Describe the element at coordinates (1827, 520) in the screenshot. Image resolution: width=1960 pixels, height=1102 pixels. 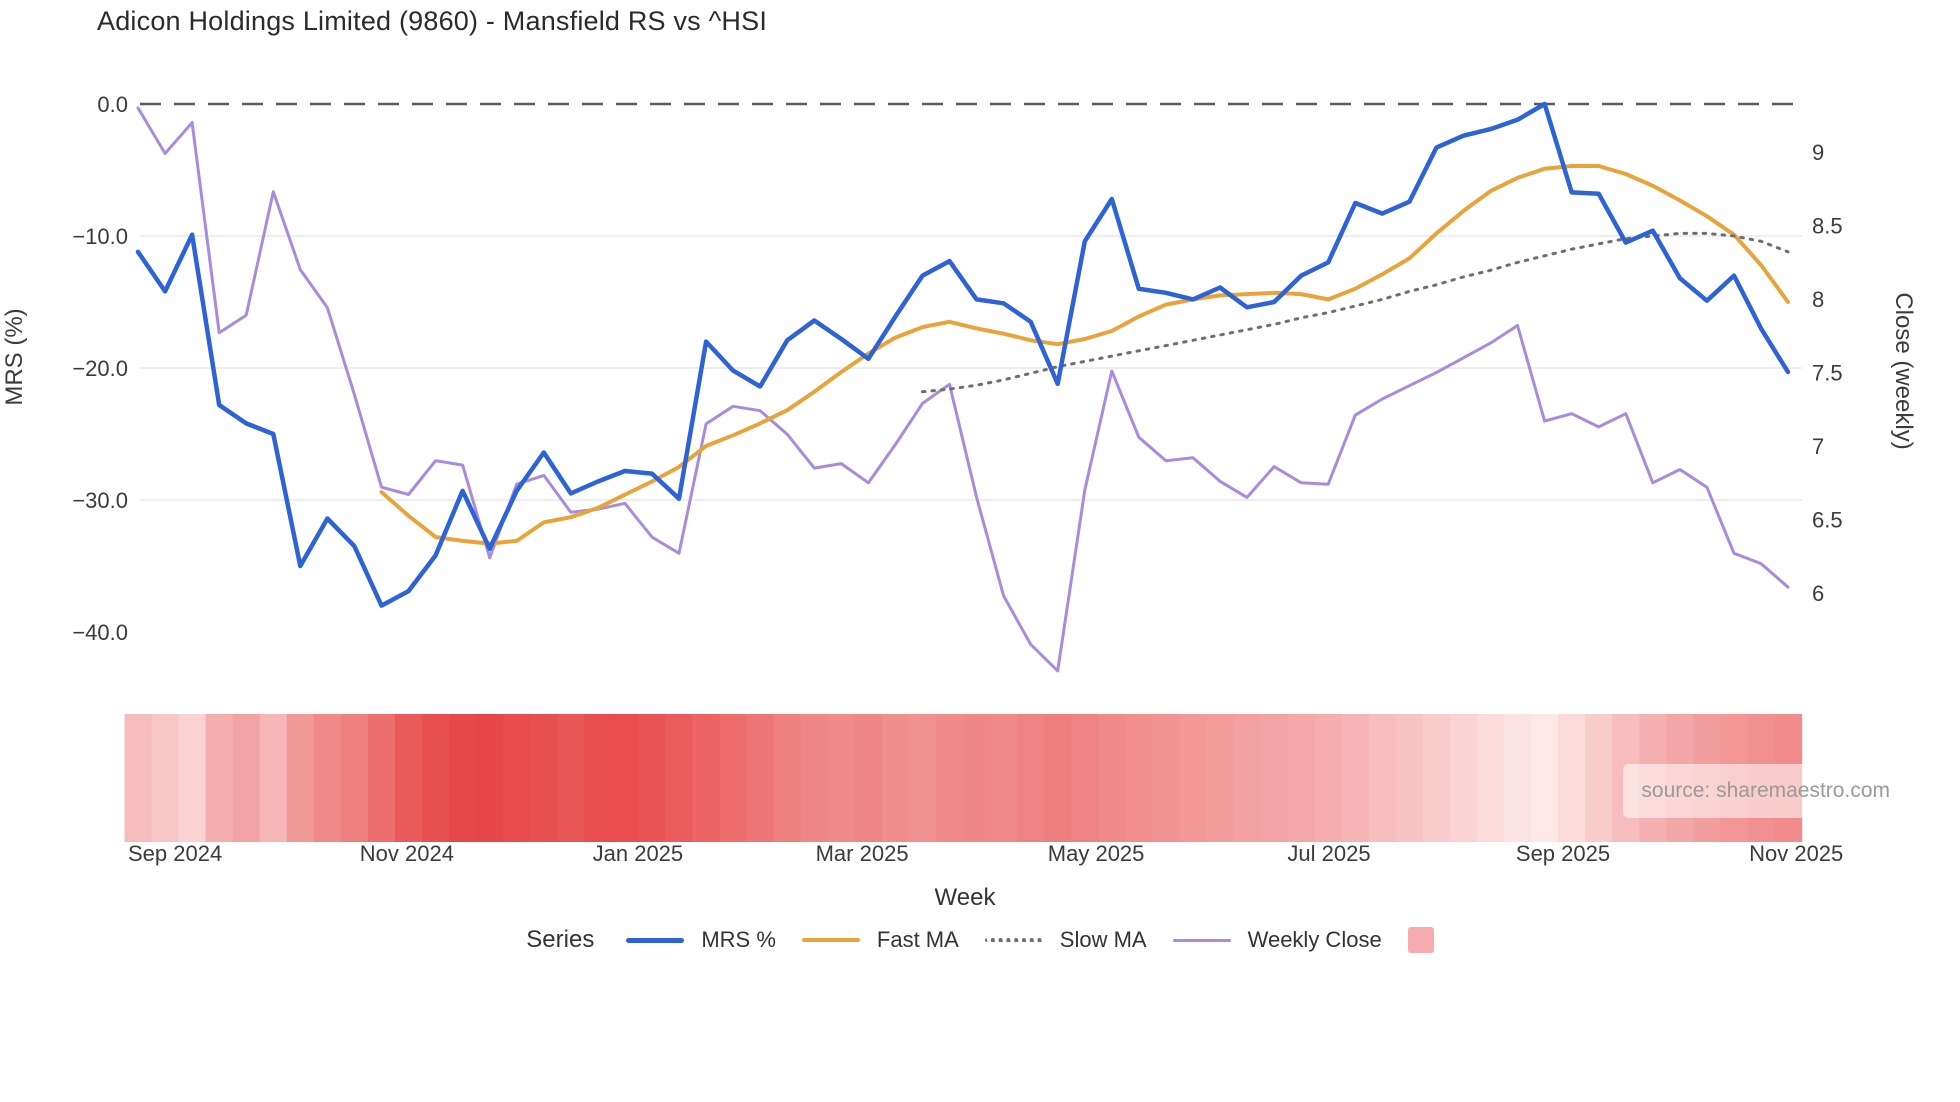
I see `y-axis-right-tick-label: 6.5` at that location.